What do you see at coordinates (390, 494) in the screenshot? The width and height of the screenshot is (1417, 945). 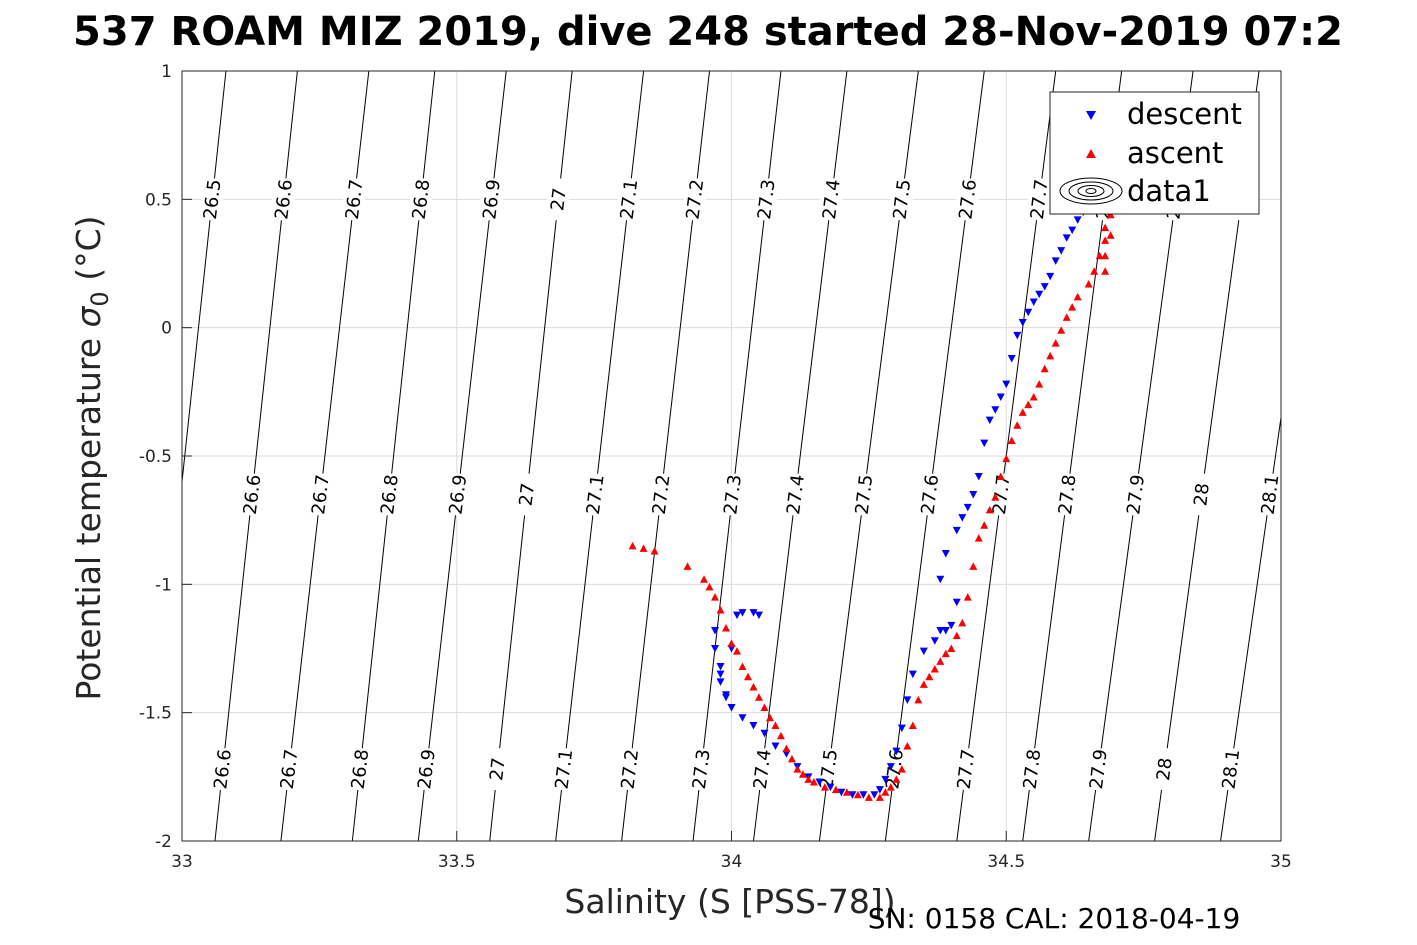 I see `svg-text: 26.8` at bounding box center [390, 494].